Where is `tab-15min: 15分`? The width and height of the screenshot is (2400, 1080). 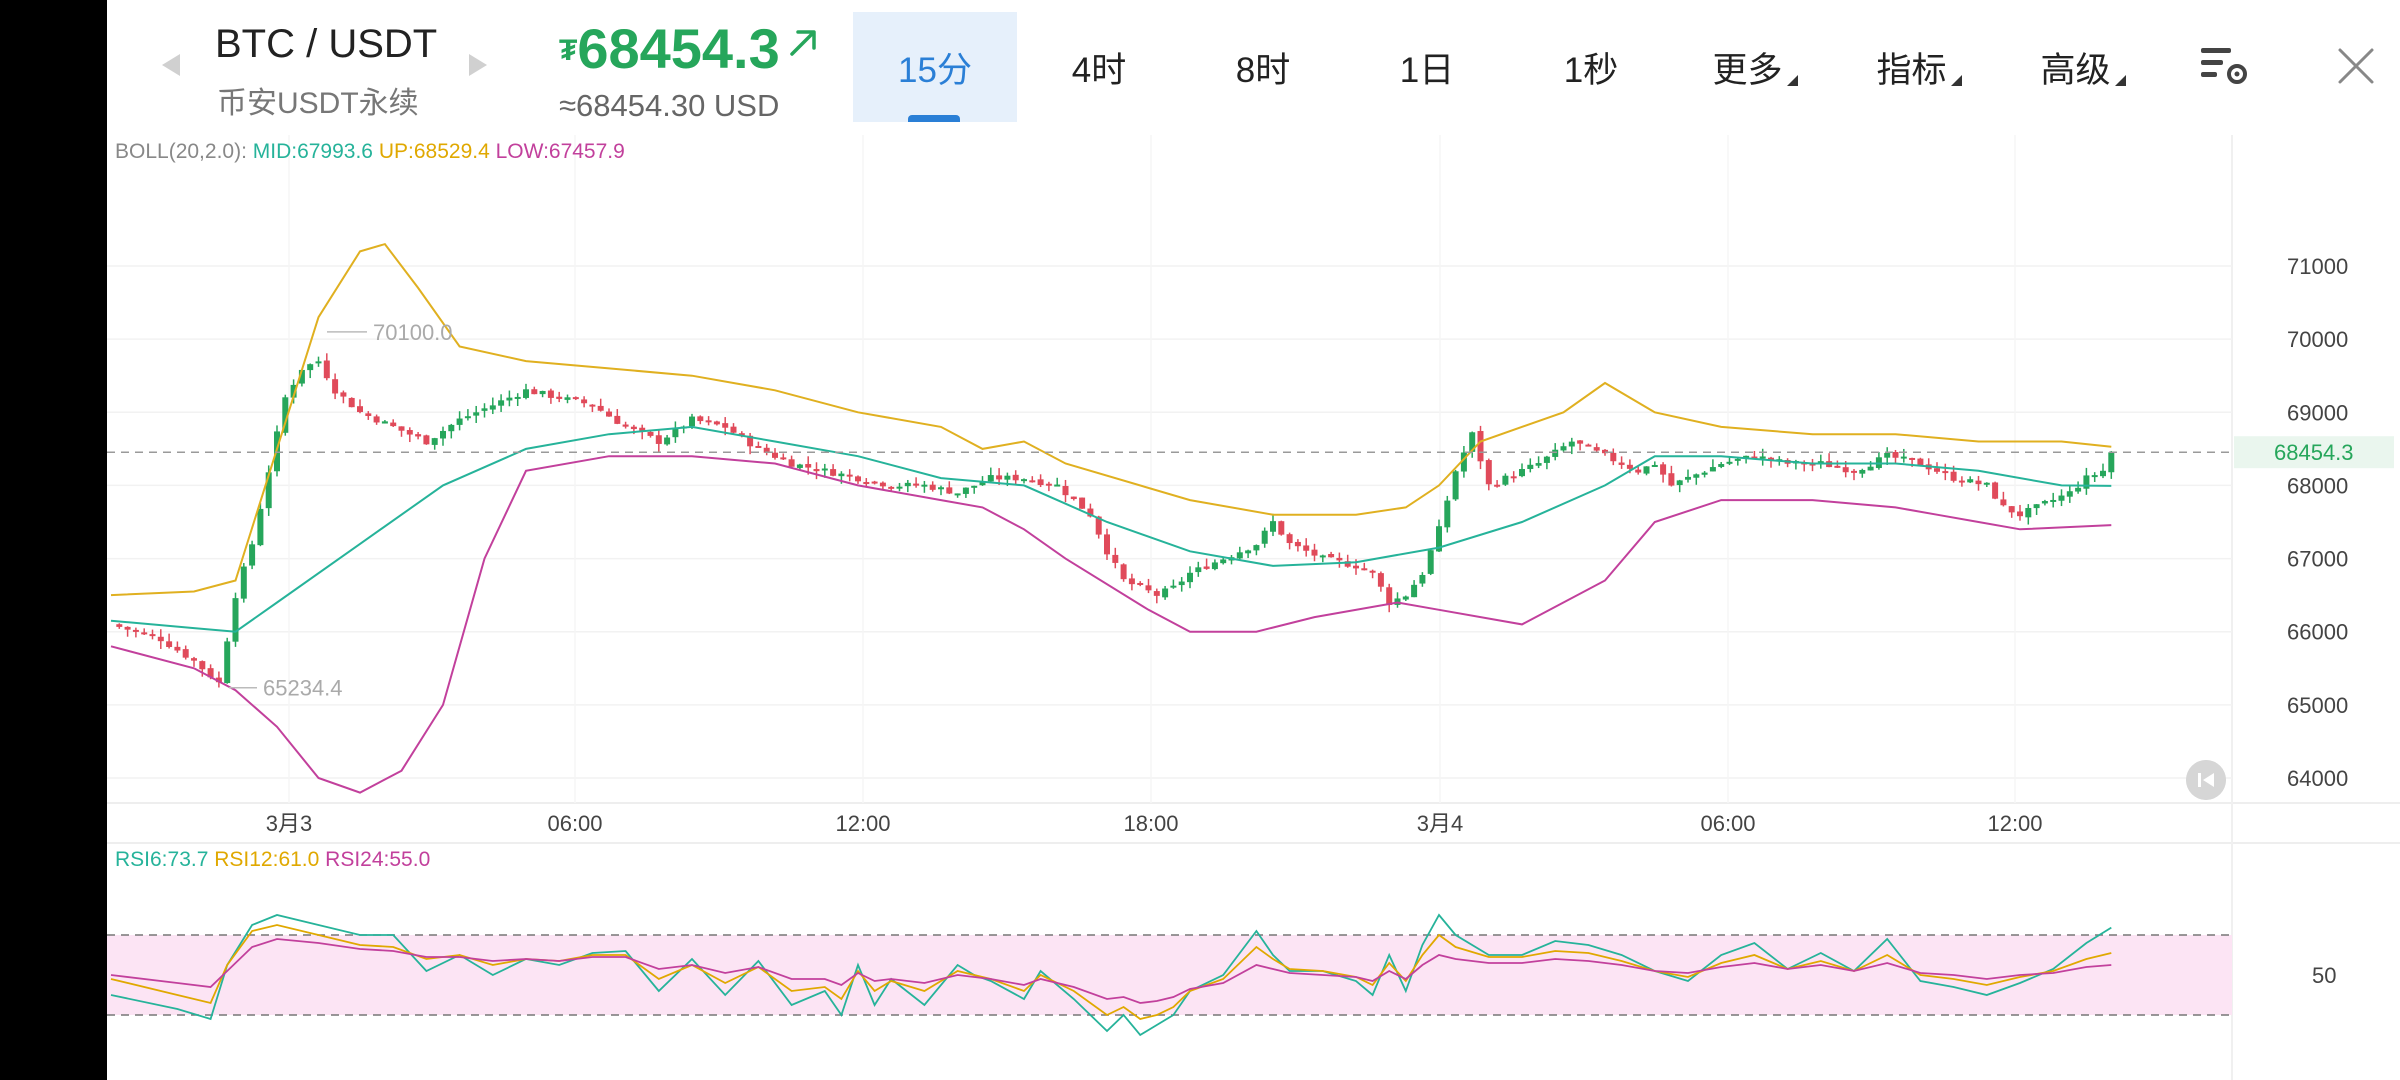 tab-15min: 15分 is located at coordinates (935, 67).